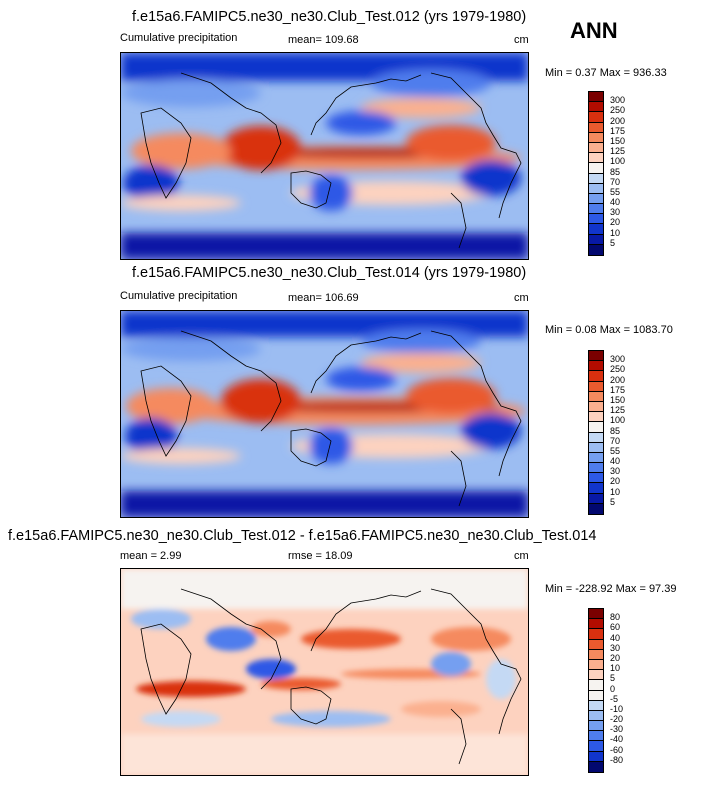 The image size is (722, 786). I want to click on panel3-minmax: Min = -228.92 Max = 97.39, so click(611, 589).